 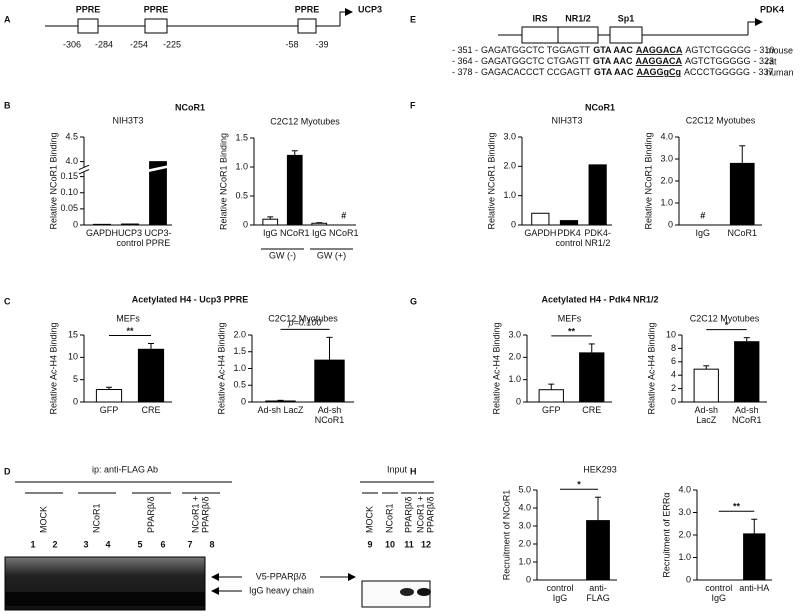 I want to click on lane-number: 2, so click(x=54, y=544).